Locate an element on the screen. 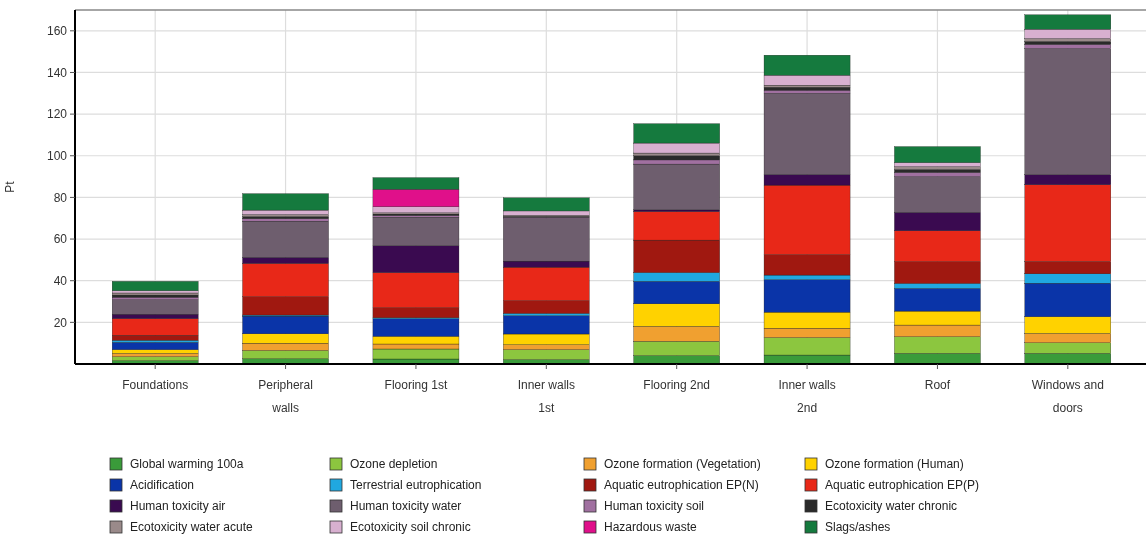 The height and width of the screenshot is (552, 1148). x-tick-label: Inner walls 2nd is located at coordinates (807, 396).